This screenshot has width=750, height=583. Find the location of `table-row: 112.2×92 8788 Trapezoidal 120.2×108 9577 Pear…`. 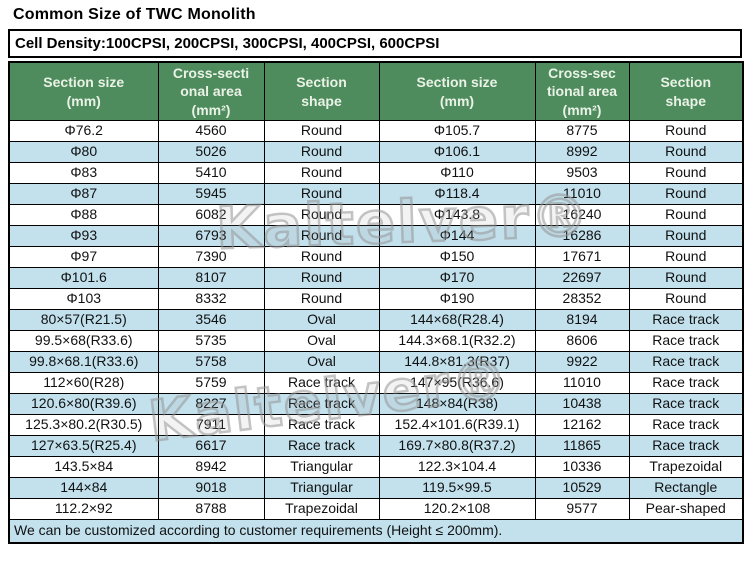

table-row: 112.2×92 8788 Trapezoidal 120.2×108 9577 Pear… is located at coordinates (376, 509).